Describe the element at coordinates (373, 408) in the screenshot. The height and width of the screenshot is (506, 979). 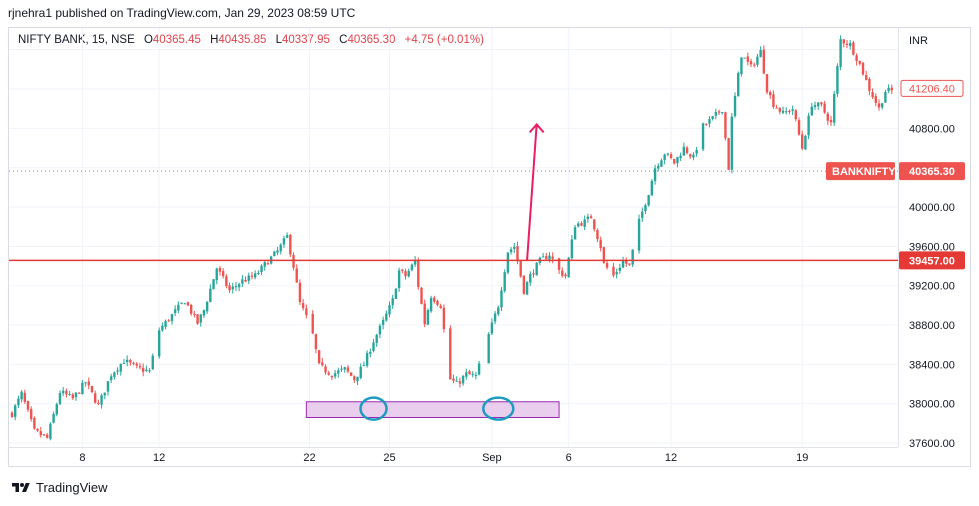
I see `highlight-circle` at that location.